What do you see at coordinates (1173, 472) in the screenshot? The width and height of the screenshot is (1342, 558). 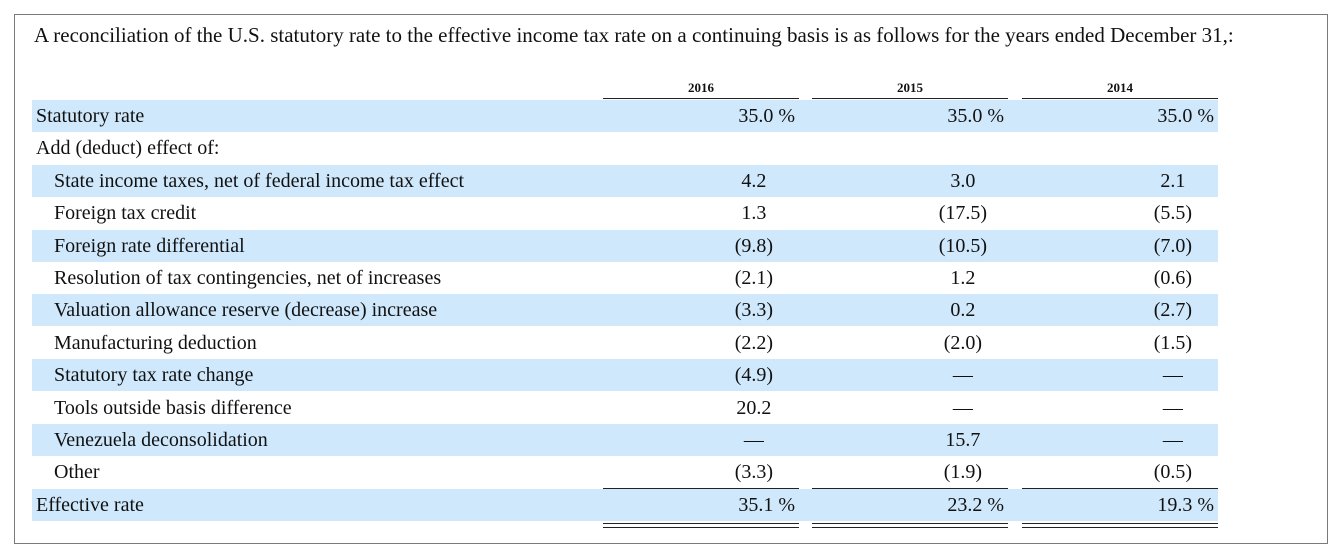 I see `row-value-2014: (0.5)` at bounding box center [1173, 472].